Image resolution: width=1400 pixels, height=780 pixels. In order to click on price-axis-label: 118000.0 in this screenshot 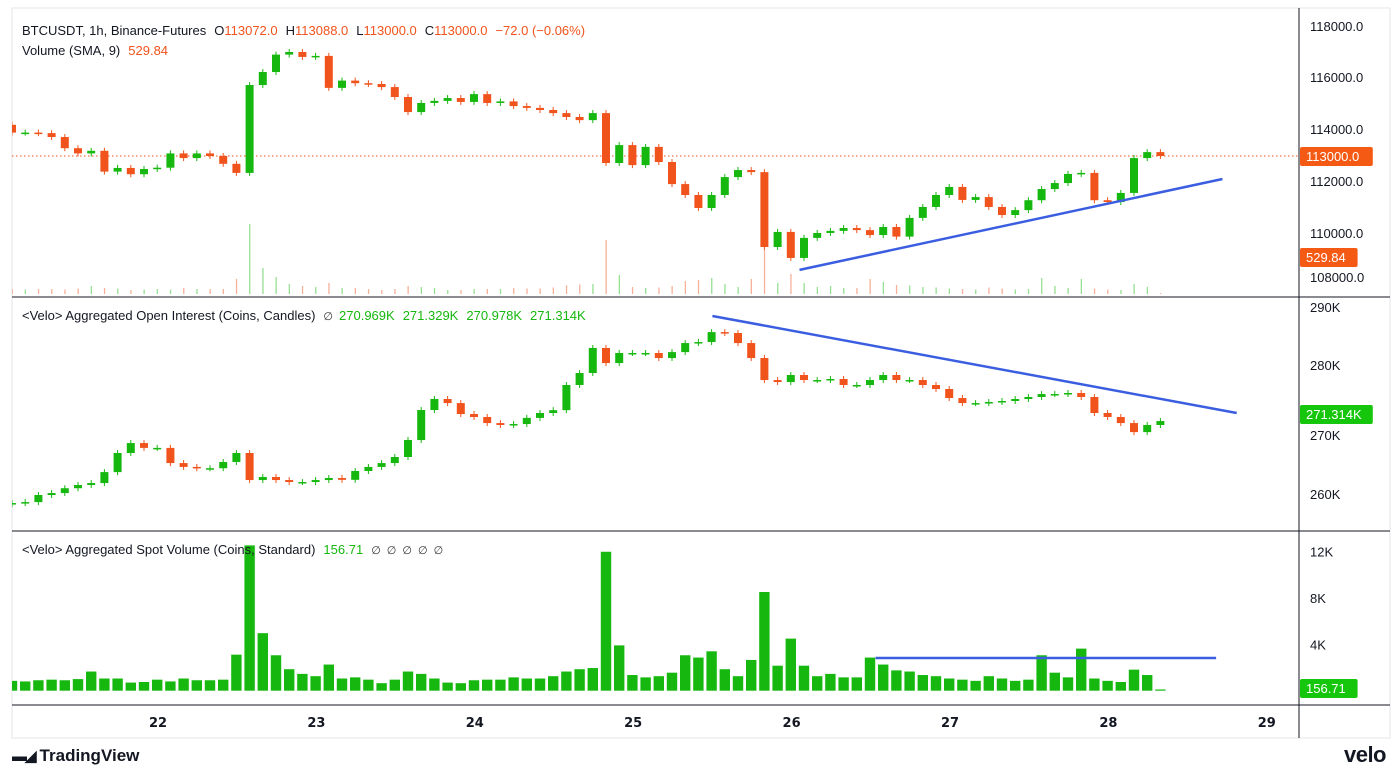, I will do `click(1336, 26)`.